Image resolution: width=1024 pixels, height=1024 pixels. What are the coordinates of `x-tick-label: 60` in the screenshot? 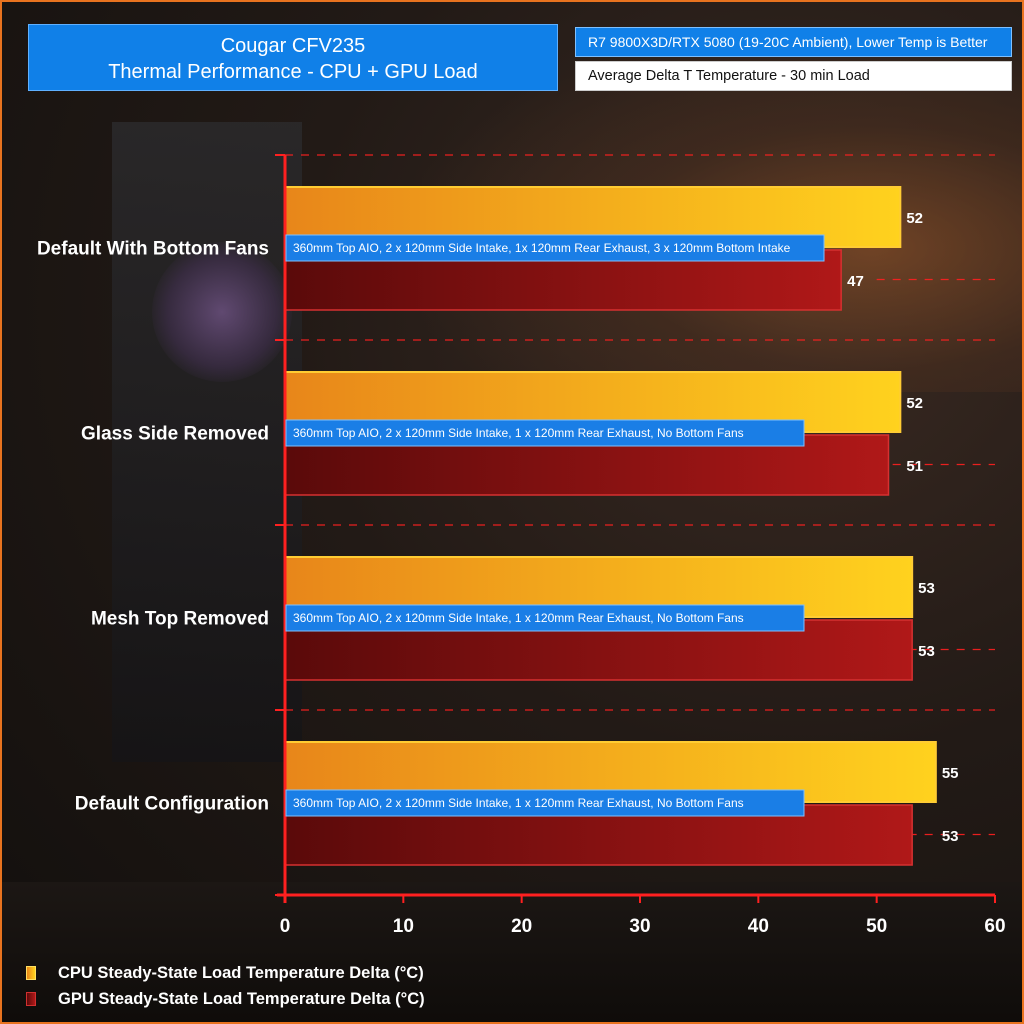 It's located at (994, 926).